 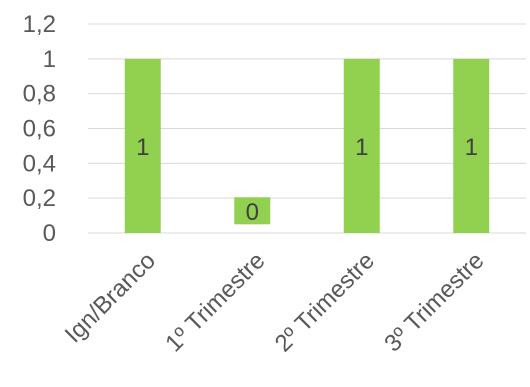 I want to click on data-label-0: 1, so click(x=142, y=147).